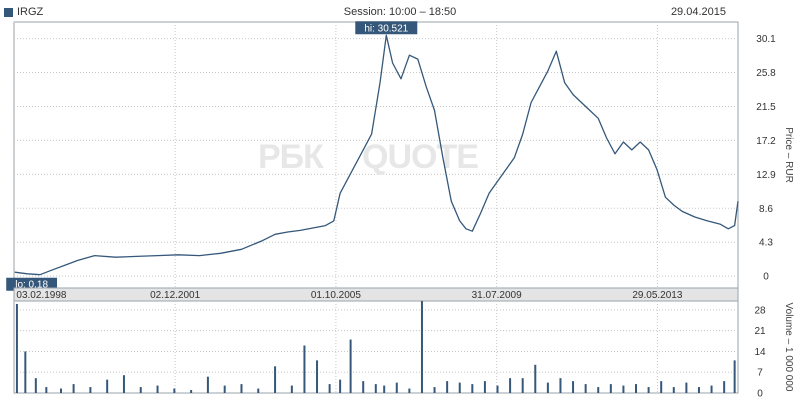  I want to click on volume-y-tick-label: 7, so click(760, 373).